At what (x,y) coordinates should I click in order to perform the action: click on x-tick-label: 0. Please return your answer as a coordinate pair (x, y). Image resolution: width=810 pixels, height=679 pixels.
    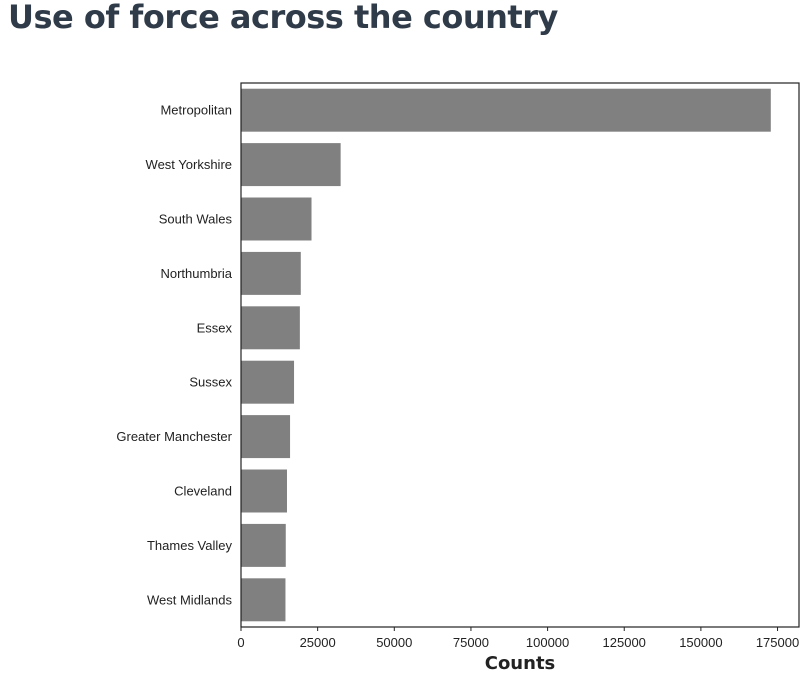
    Looking at the image, I should click on (240, 642).